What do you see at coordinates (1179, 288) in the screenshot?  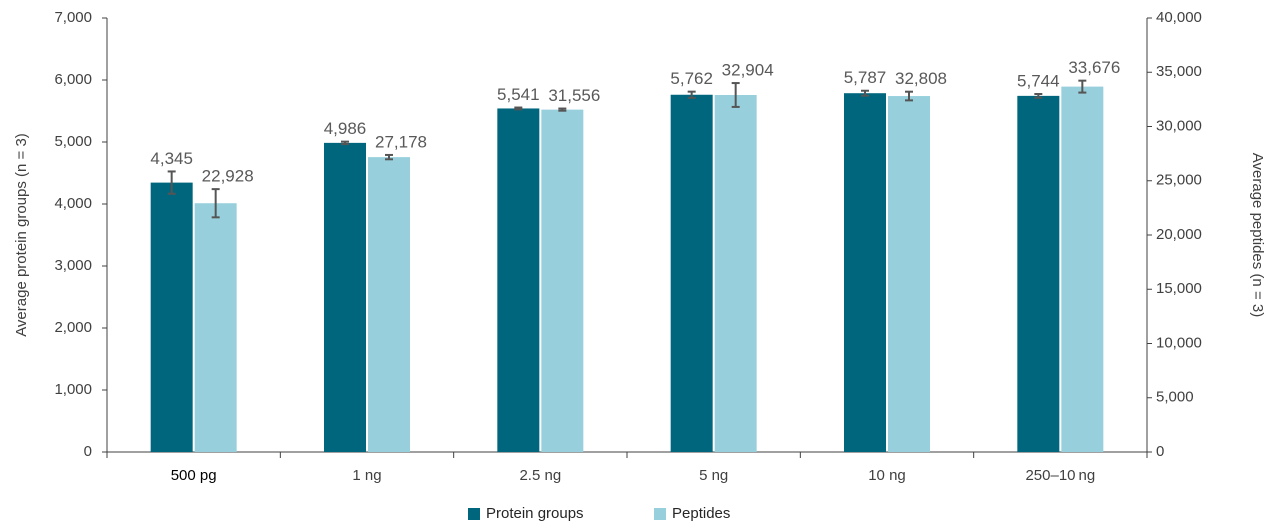 I see `y-tick-label-right: 15,000` at bounding box center [1179, 288].